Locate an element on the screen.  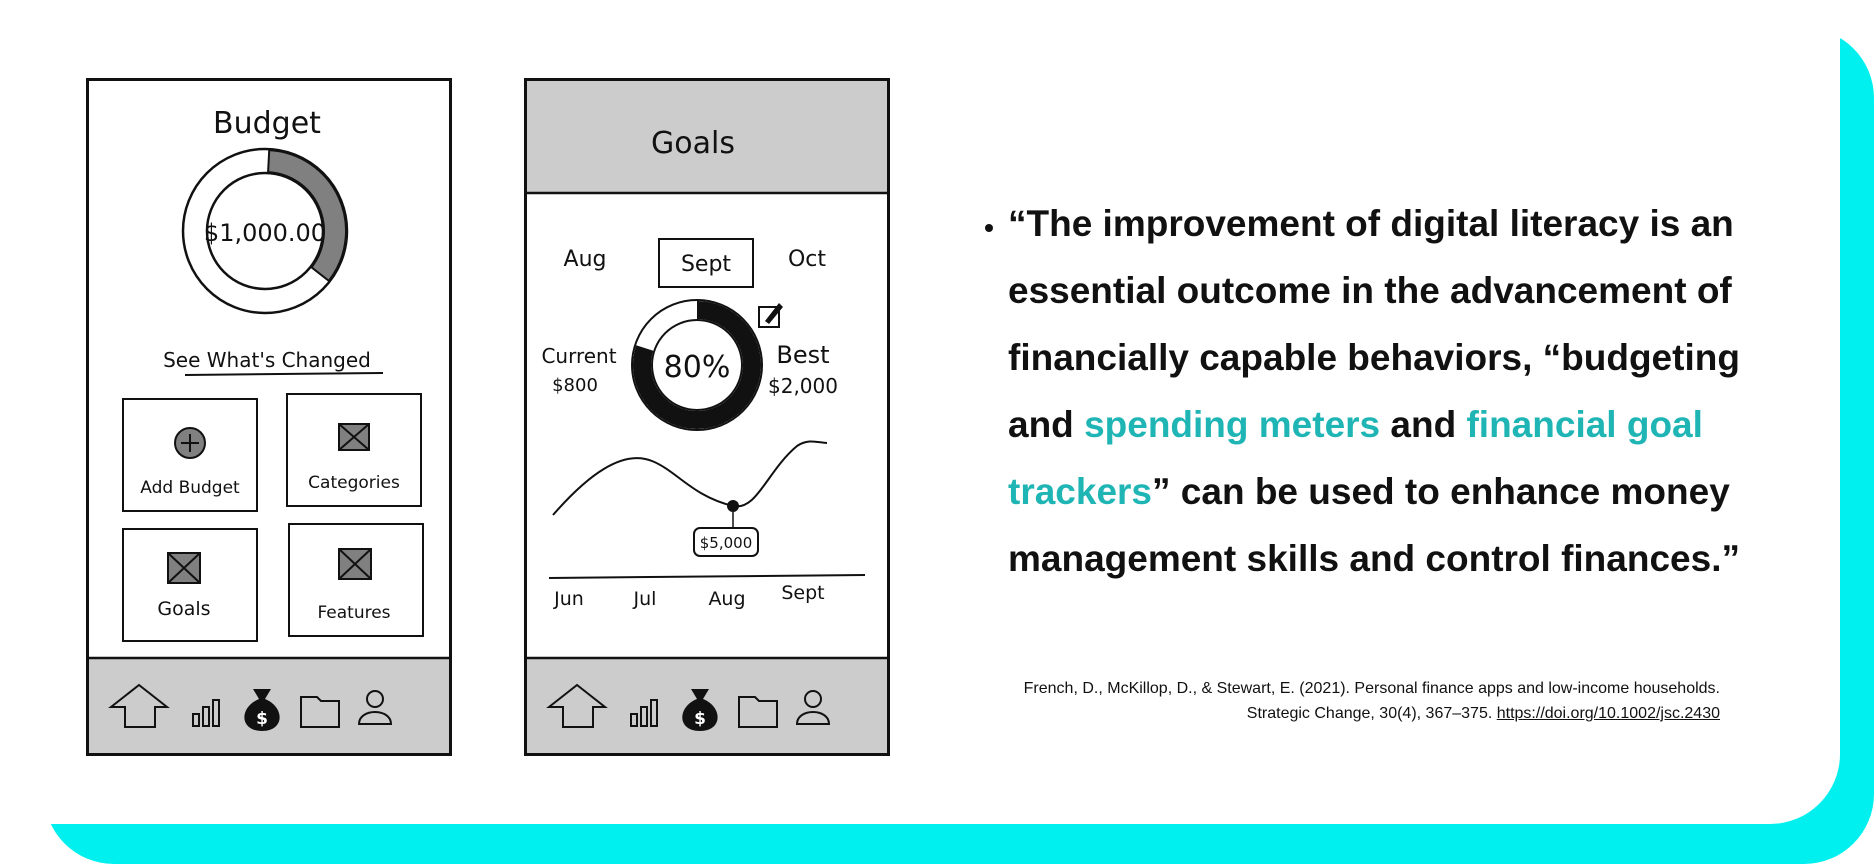
month-tab-sept: Sept is located at coordinates (706, 263).